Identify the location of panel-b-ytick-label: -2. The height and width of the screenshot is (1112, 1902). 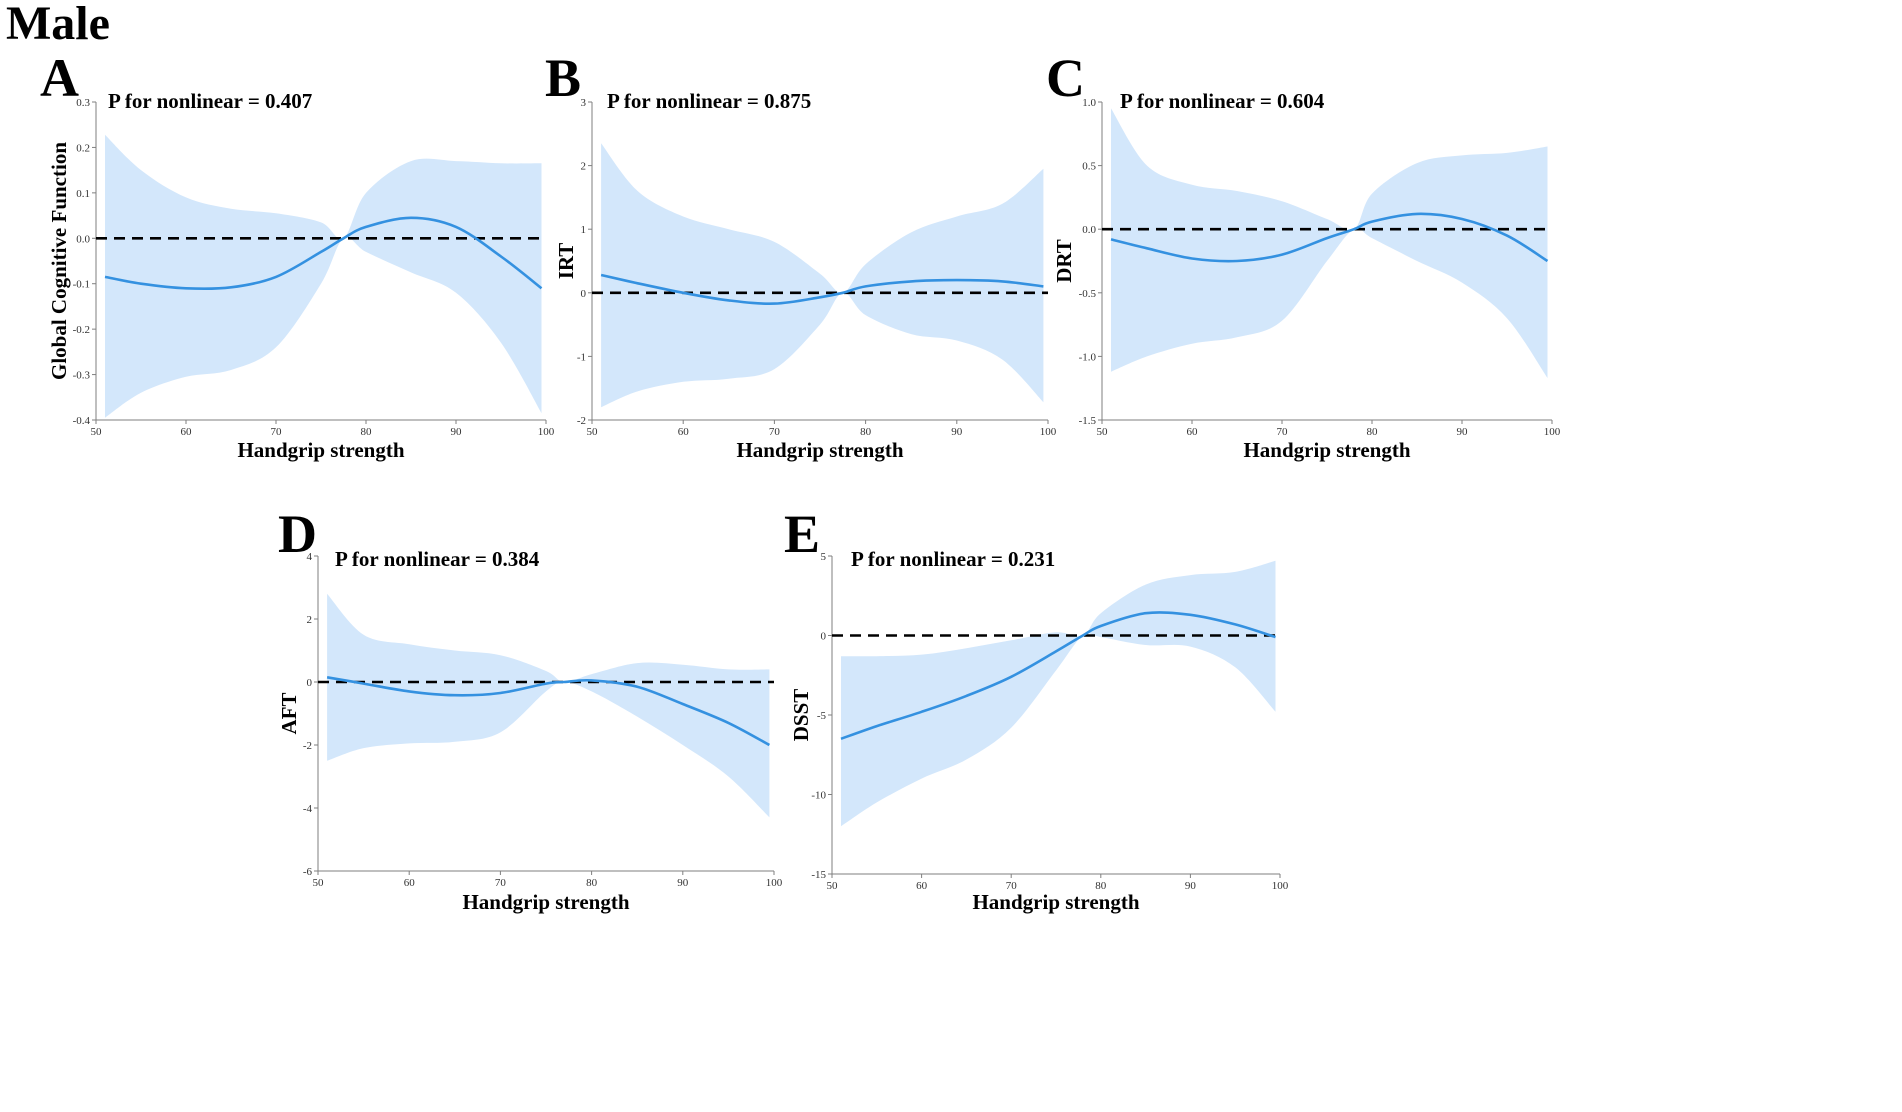
(581, 421).